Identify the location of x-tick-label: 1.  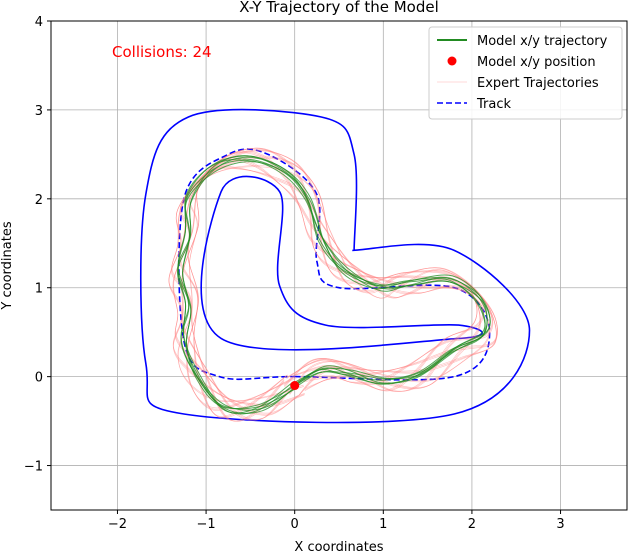
(383, 524).